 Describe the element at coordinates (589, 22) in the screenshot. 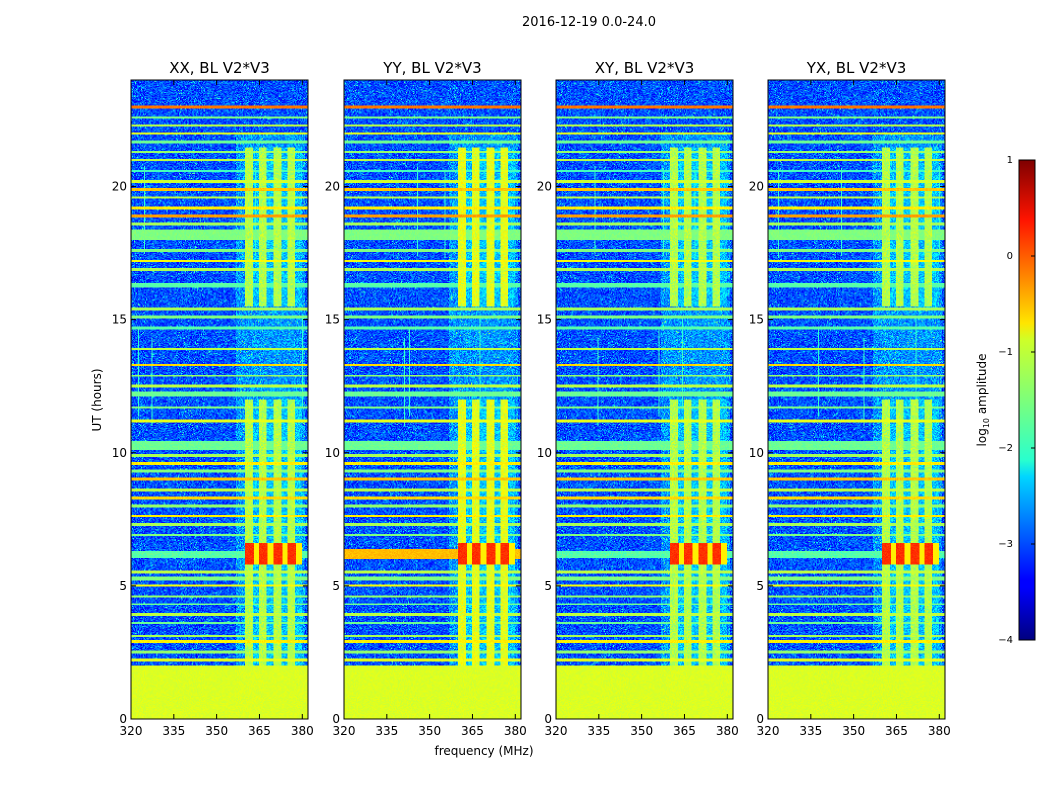

I see `figure-title: 2016-12-19 0.0-24.0` at that location.